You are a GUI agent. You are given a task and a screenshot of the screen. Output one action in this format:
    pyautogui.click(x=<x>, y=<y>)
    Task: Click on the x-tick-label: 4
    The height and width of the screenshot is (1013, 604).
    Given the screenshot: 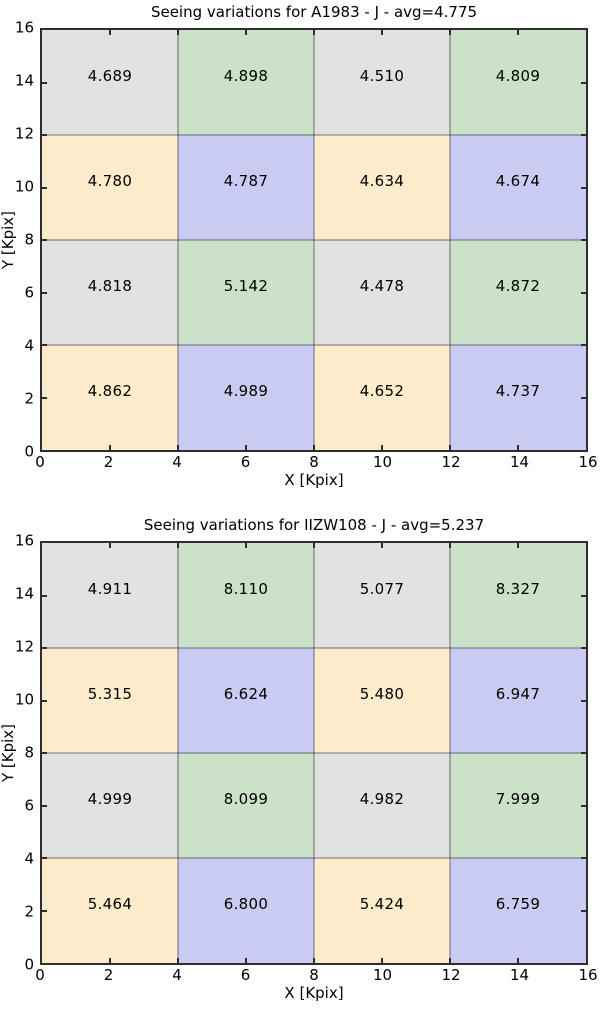 What is the action you would take?
    pyautogui.click(x=177, y=462)
    